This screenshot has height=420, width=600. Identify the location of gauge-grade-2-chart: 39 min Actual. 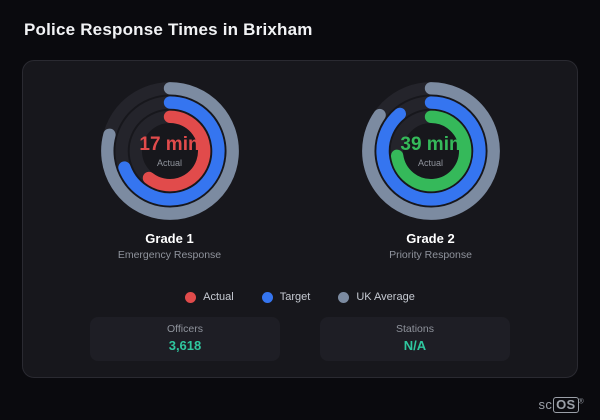
(431, 151).